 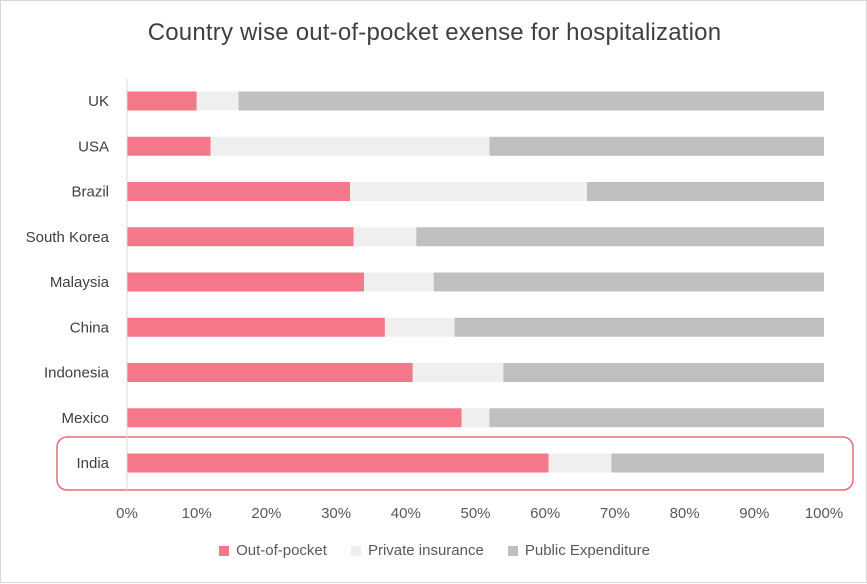 I want to click on x-tick-label: 70%, so click(x=615, y=513).